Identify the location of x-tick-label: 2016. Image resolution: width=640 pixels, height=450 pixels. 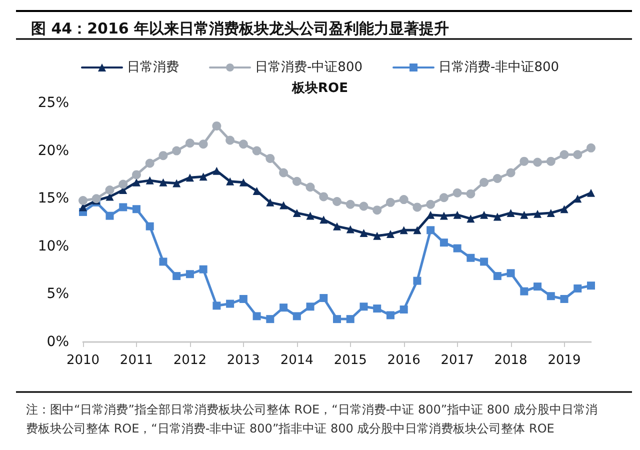
(403, 360).